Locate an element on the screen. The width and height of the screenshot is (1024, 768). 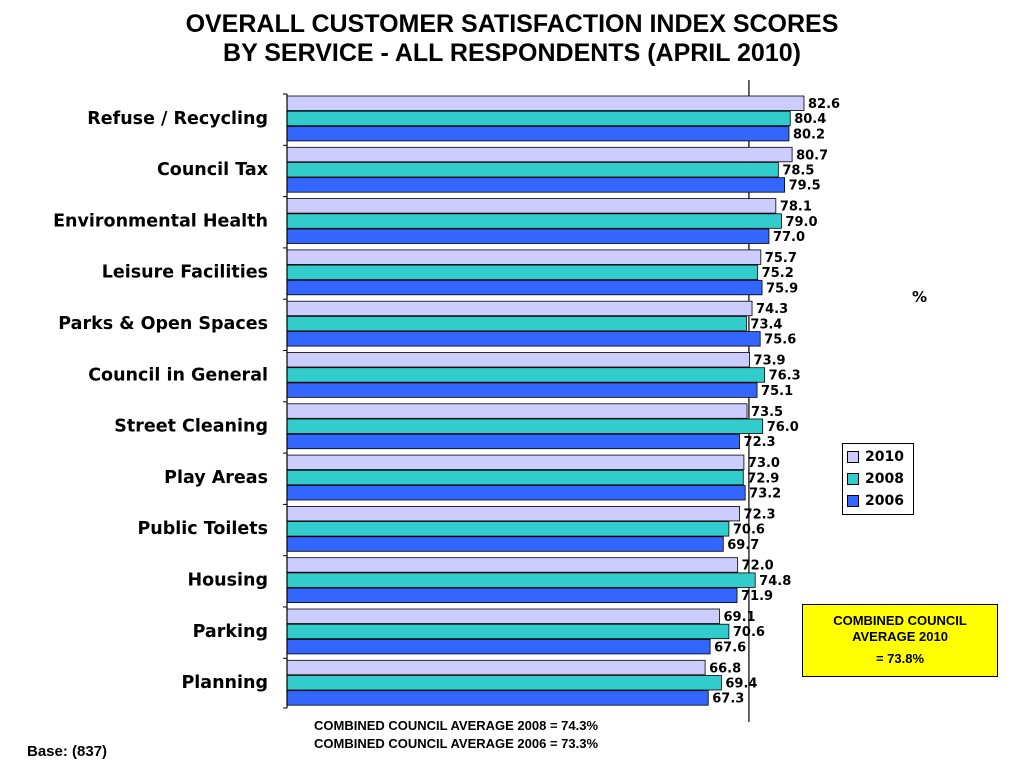
average-2010-box: COMBINED COUNCIL AVERAGE 2010 = 73.8% is located at coordinates (900, 640).